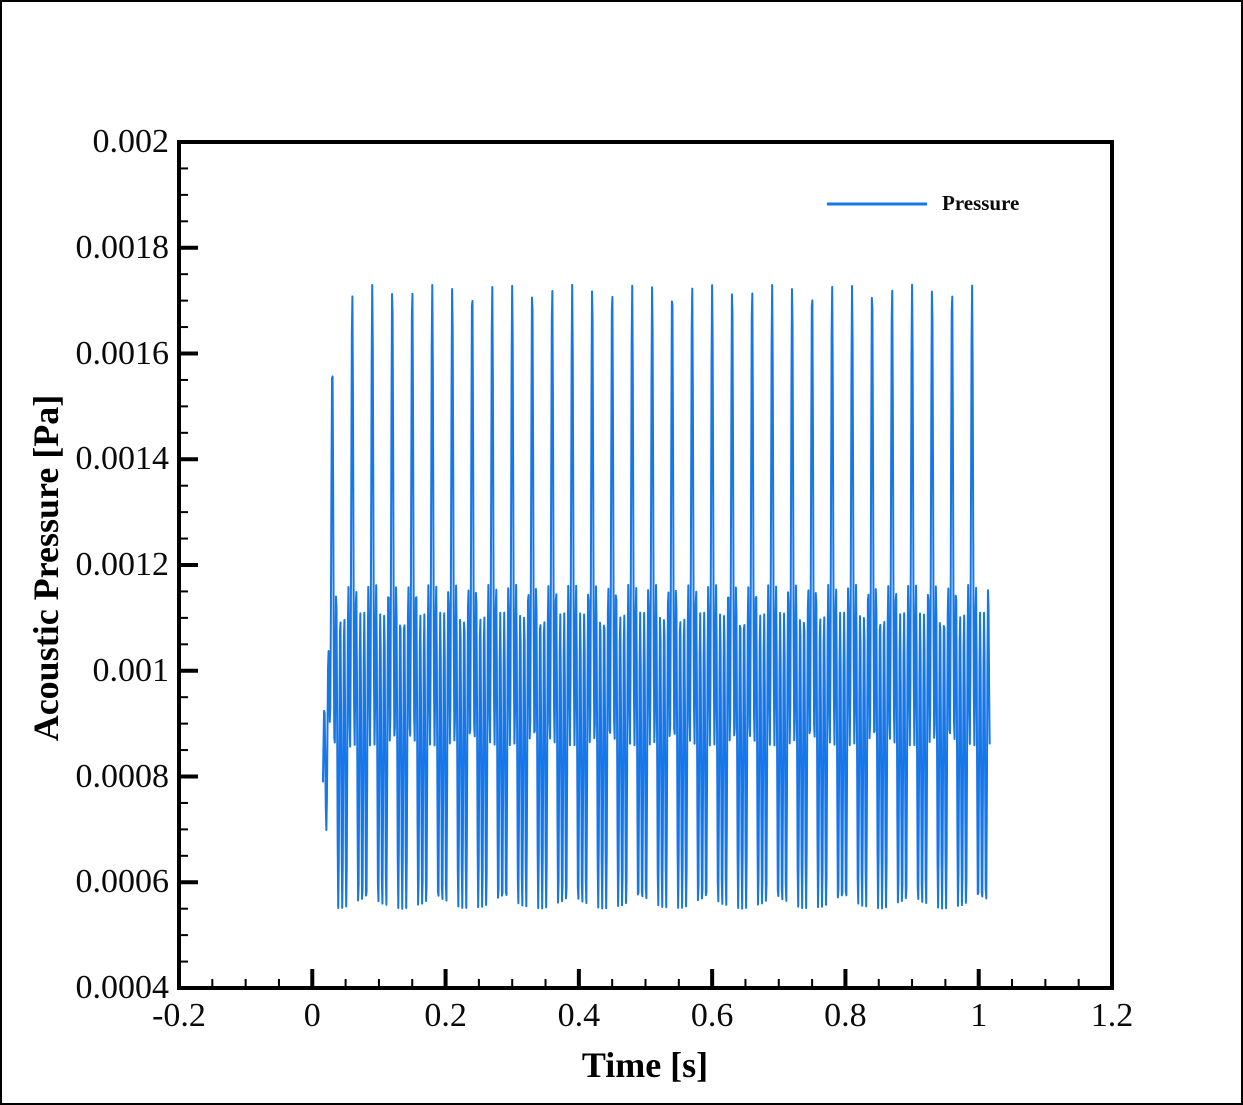 This screenshot has width=1243, height=1105. Describe the element at coordinates (979, 1015) in the screenshot. I see `x-tick-label: 1` at that location.